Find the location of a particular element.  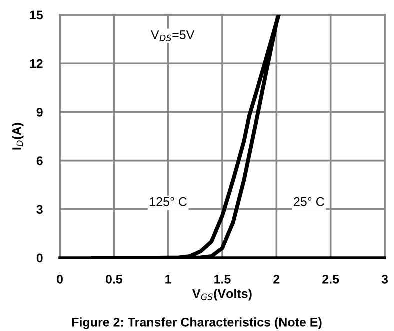

x-tick-label: 1 is located at coordinates (169, 279).